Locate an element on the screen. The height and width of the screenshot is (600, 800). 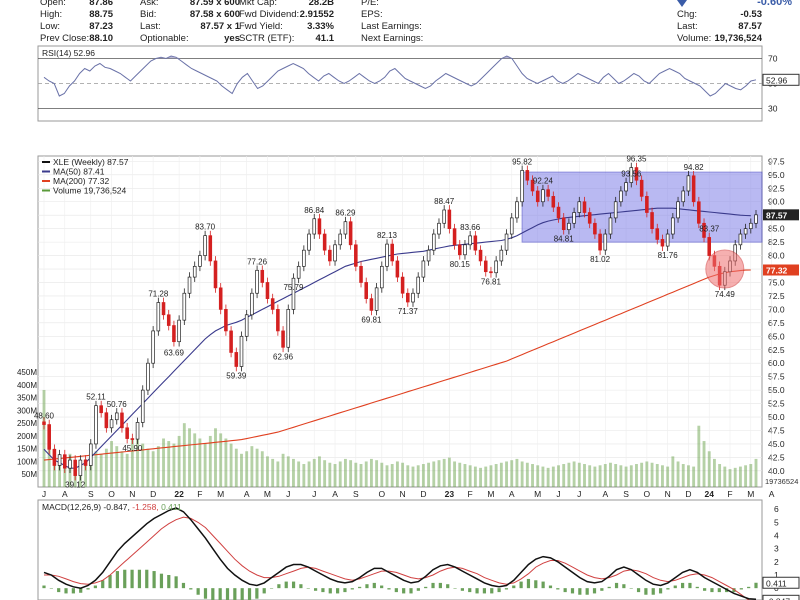
x-axis-label: A is located at coordinates (512, 494).